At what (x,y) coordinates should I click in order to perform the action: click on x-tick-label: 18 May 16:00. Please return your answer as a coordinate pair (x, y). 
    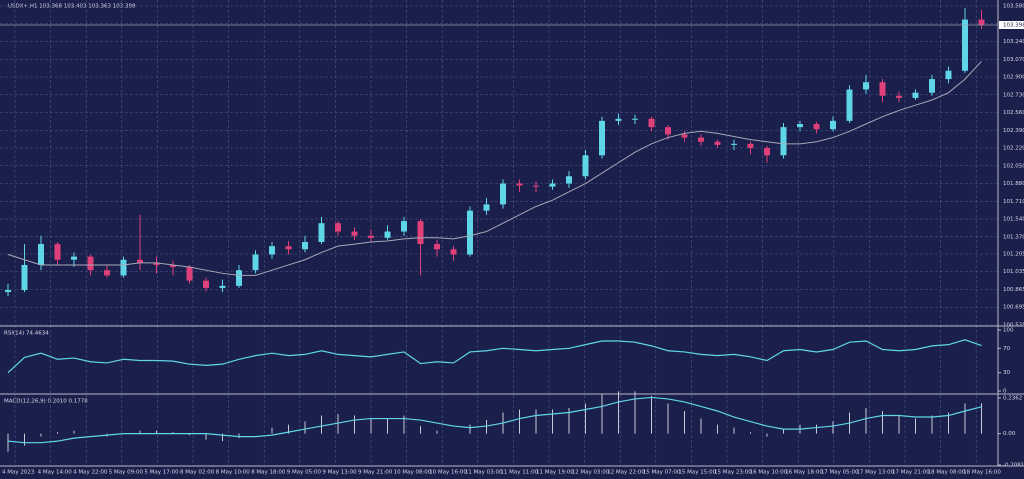
    Looking at the image, I should click on (982, 473).